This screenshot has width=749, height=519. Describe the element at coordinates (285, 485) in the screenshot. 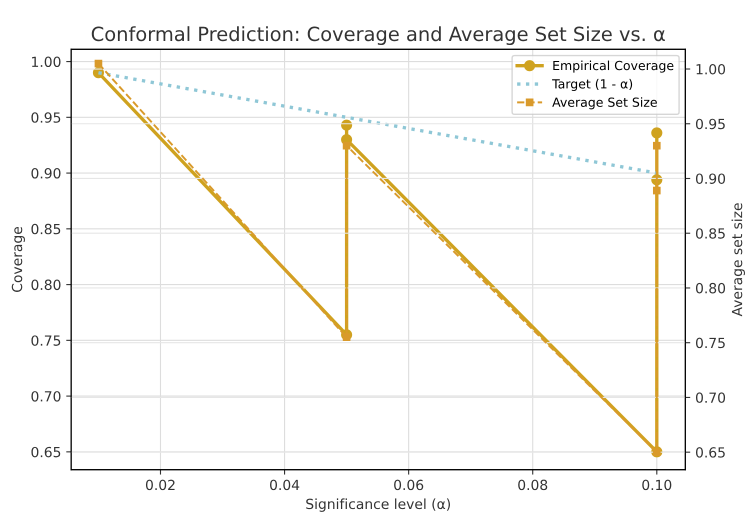

I see `x-tick-label: 0.04` at that location.